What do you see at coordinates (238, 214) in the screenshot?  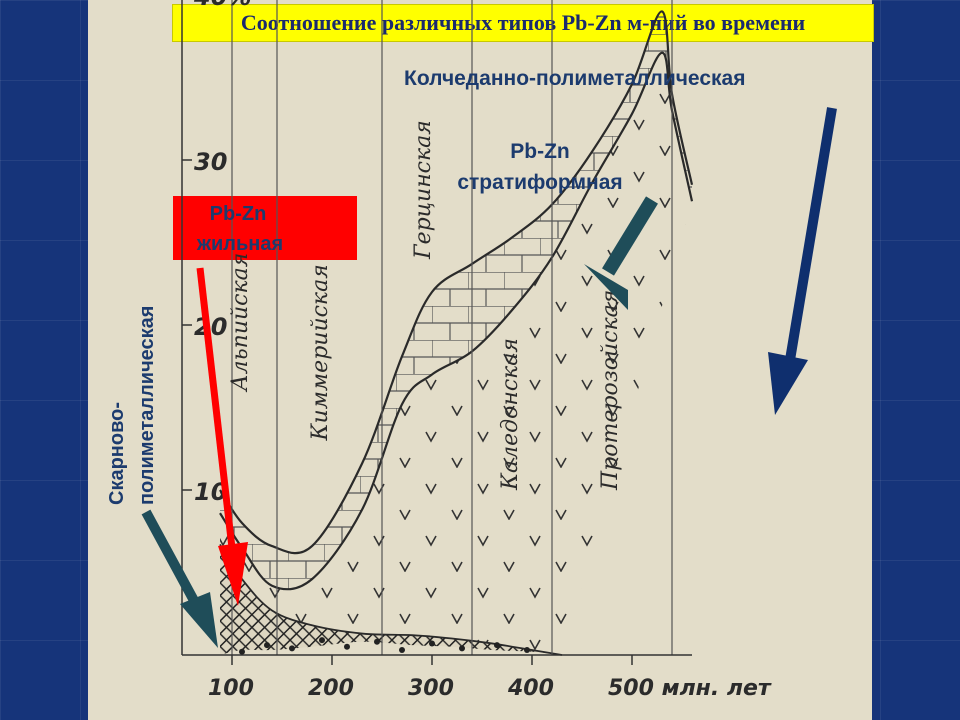 I see `label-vein-line1: Pb-Zn` at bounding box center [238, 214].